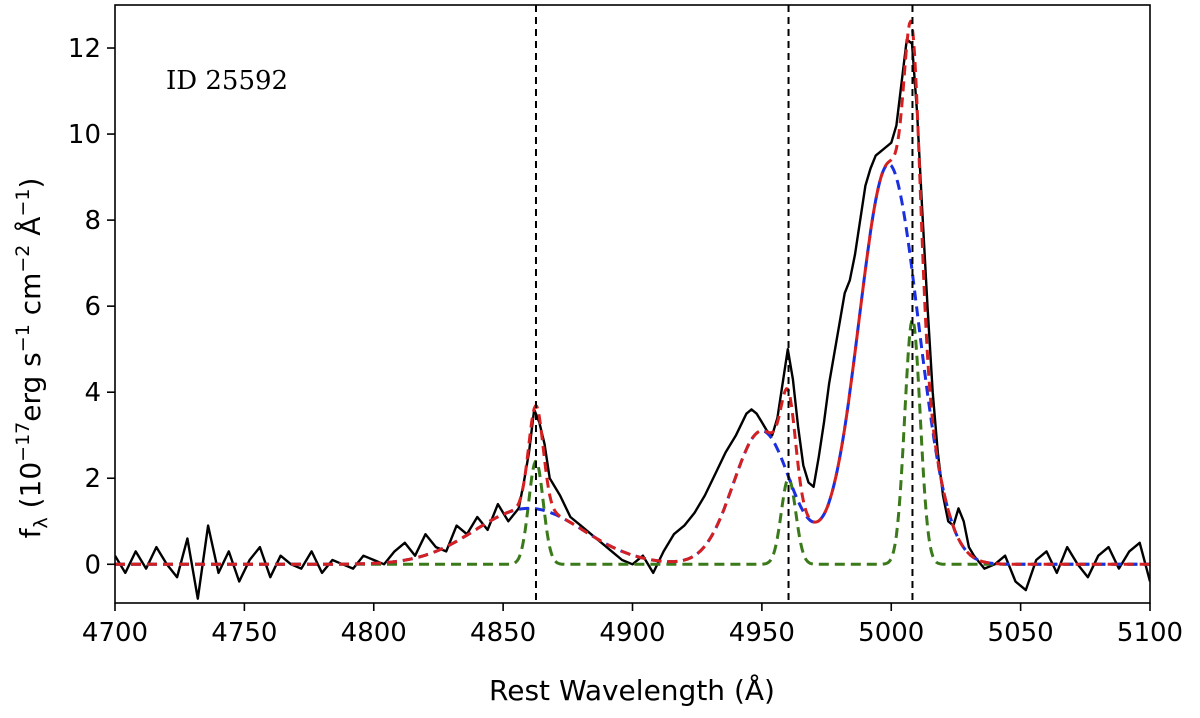 The width and height of the screenshot is (1200, 718). I want to click on x-axis: 4700 4750 4800 4850 4900 4950 5000 5050 5100, so click(632, 625).